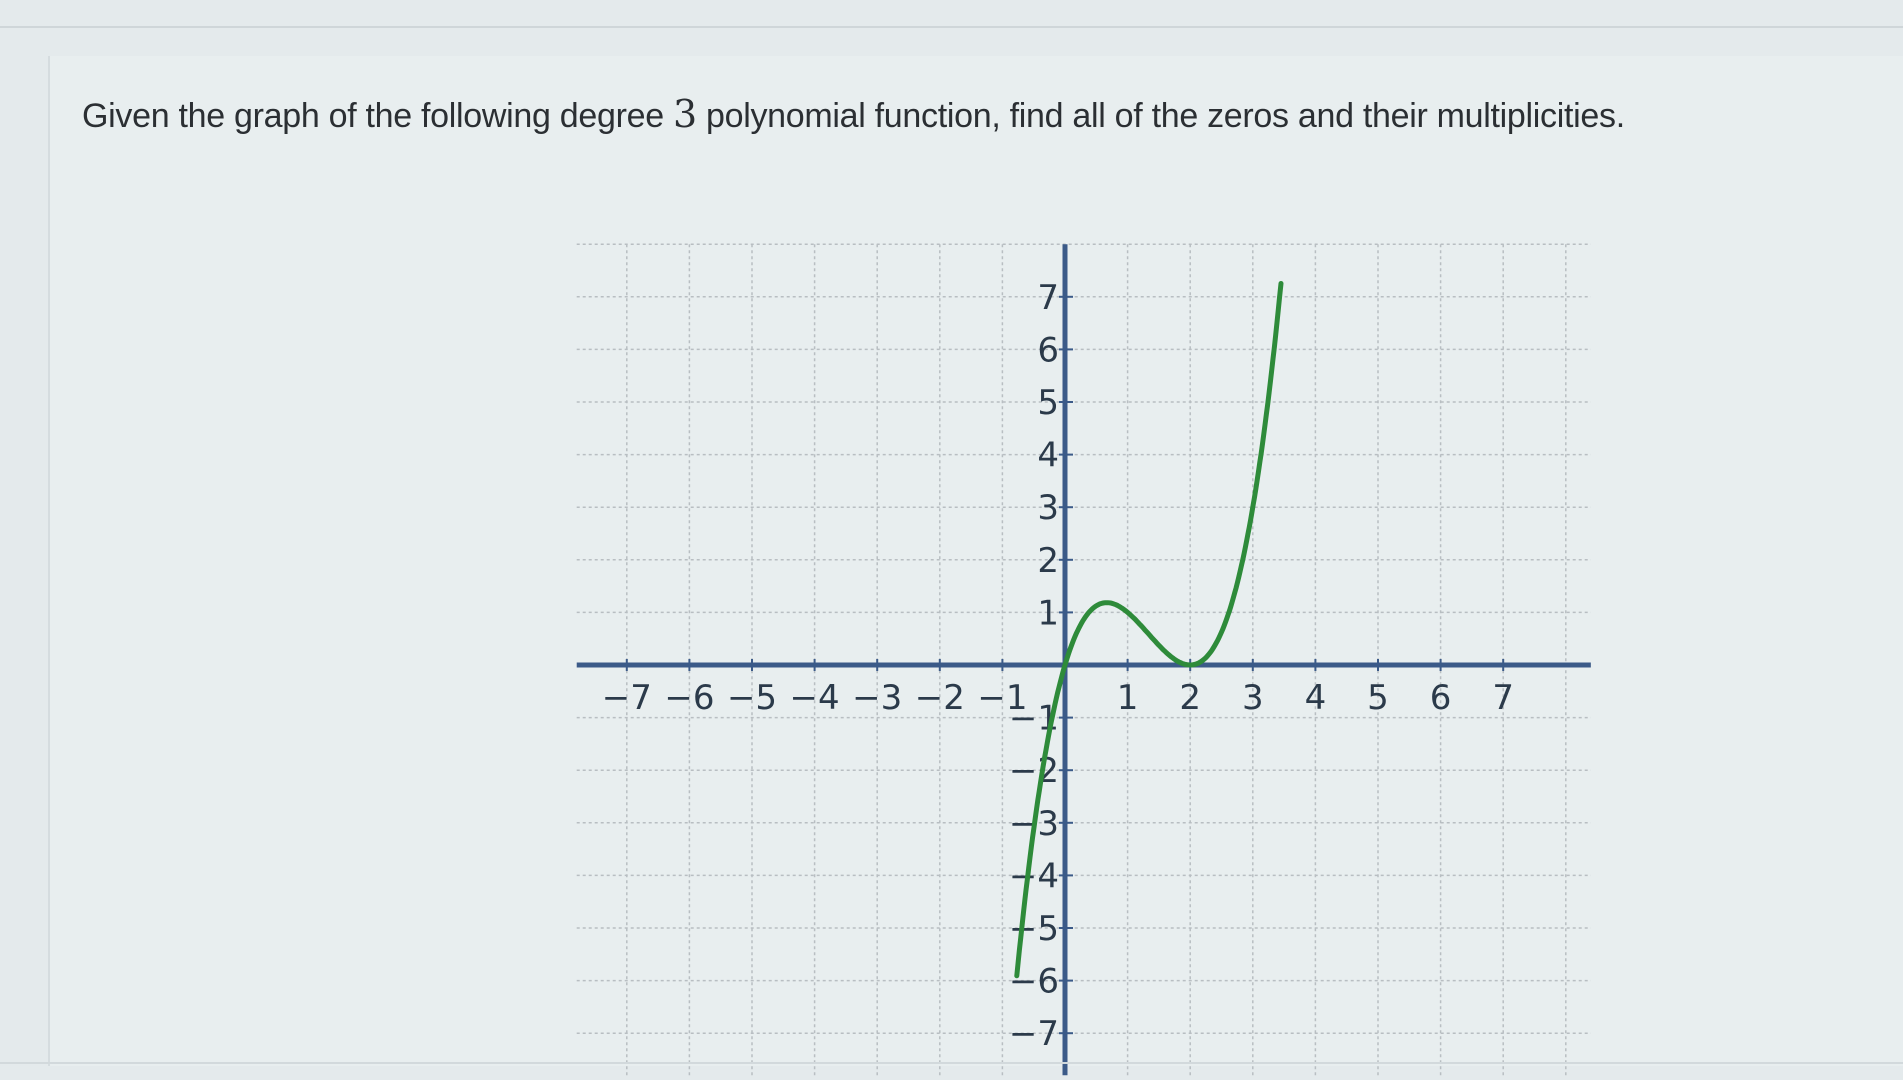 This screenshot has width=1903, height=1080. Describe the element at coordinates (1048, 456) in the screenshot. I see `y-tick-label: 4` at that location.